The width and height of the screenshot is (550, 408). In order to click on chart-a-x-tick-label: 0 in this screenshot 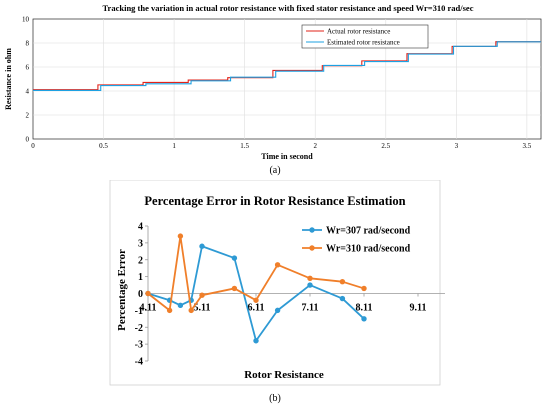, I will do `click(33, 146)`.